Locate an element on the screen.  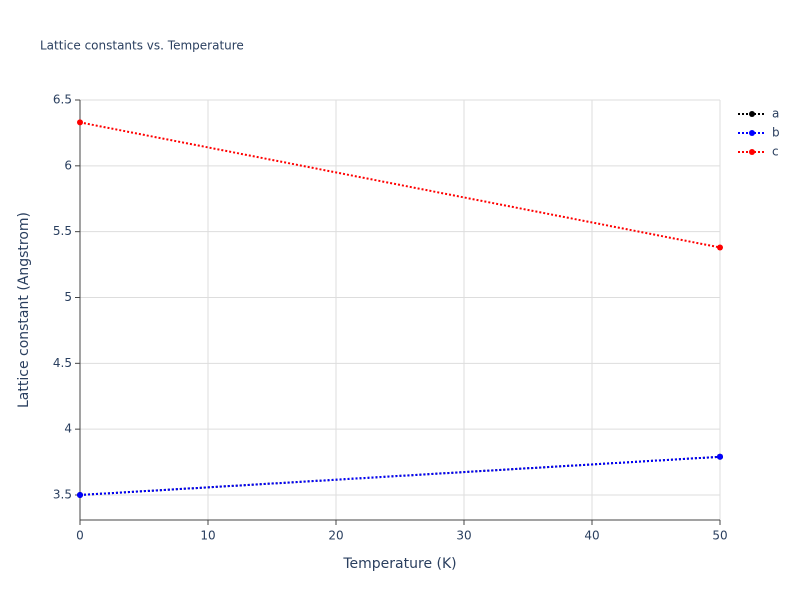
chart-title: Lattice constants vs. Temperature is located at coordinates (142, 46).